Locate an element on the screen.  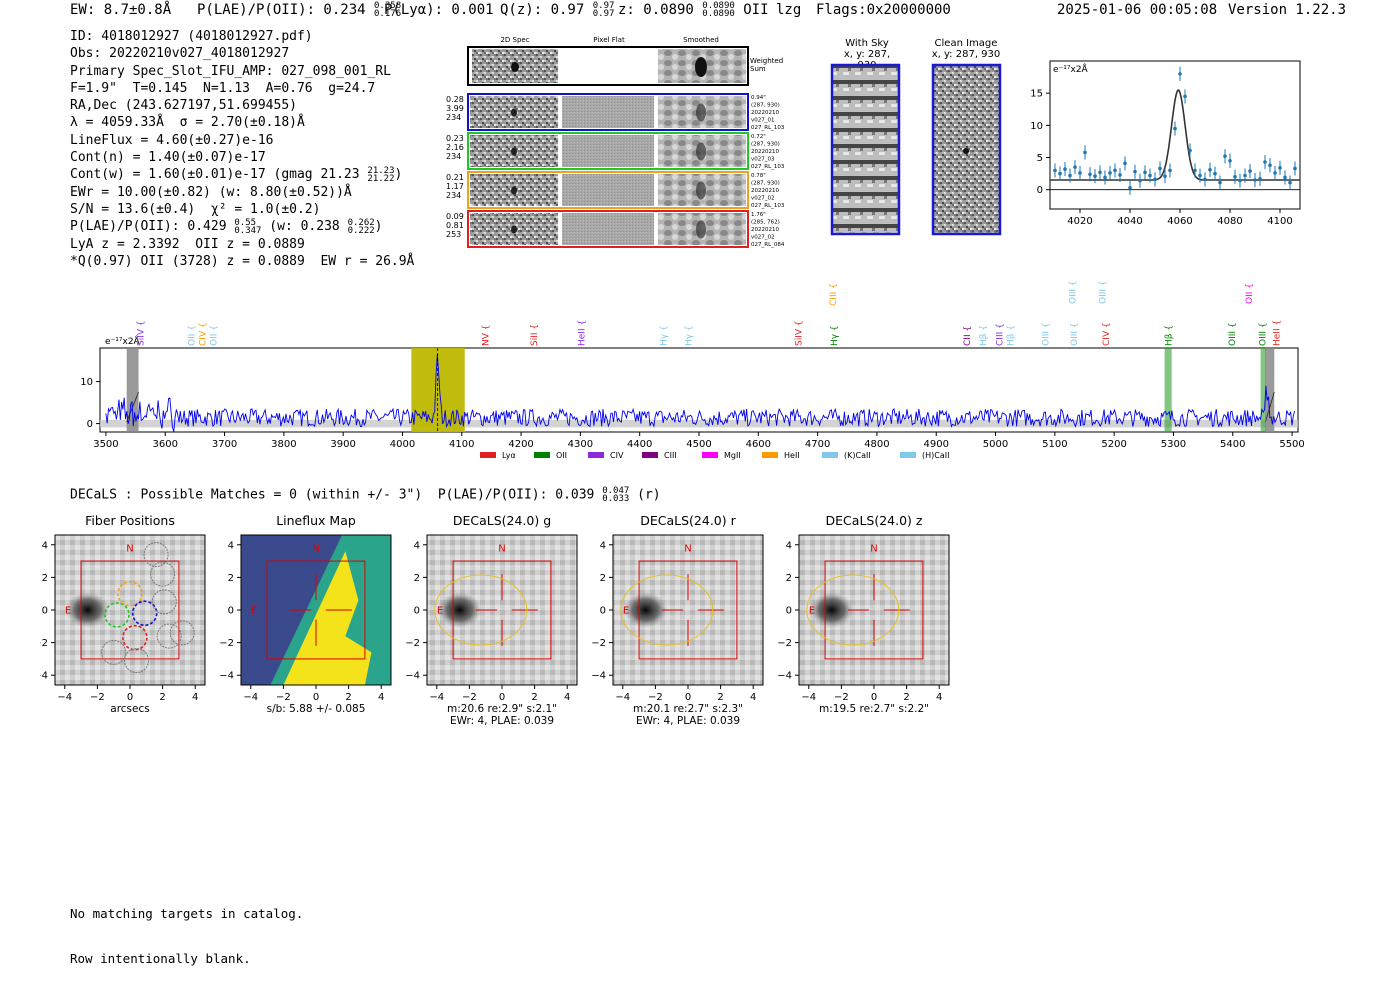
cutout-row-0-meta-2: 20220210 is located at coordinates (765, 113).